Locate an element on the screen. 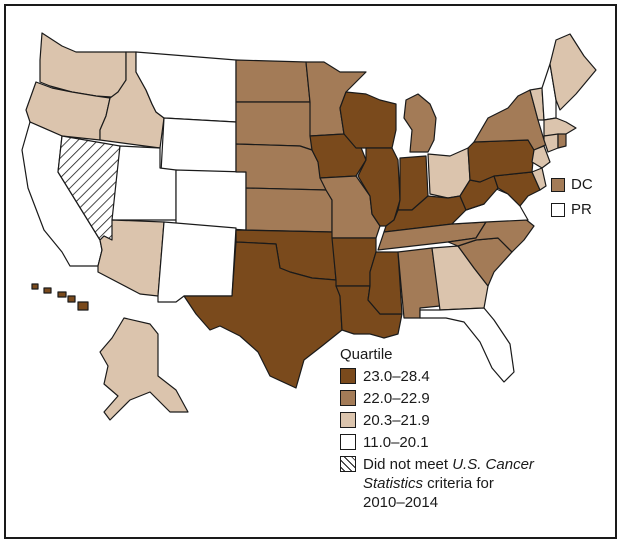 The image size is (627, 549). pr-label: PR is located at coordinates (581, 209).